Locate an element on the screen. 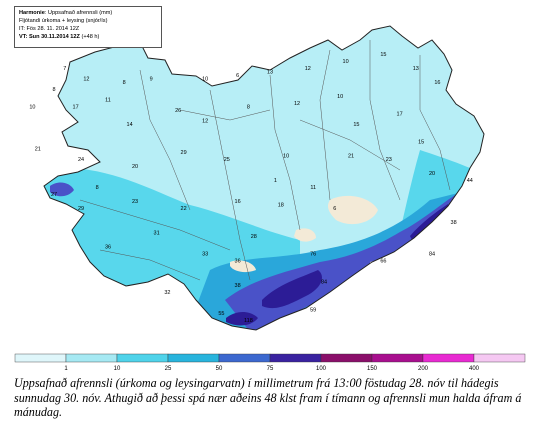  legend-tick-label: 50 is located at coordinates (219, 369).